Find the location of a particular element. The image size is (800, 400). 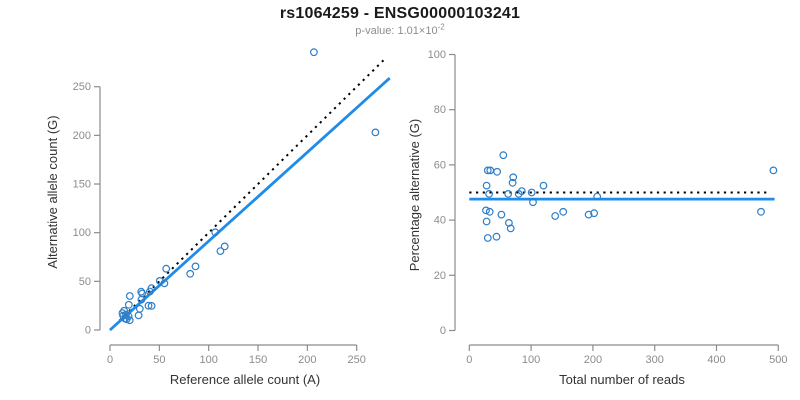

y-tick-label: 60 is located at coordinates (440, 165).